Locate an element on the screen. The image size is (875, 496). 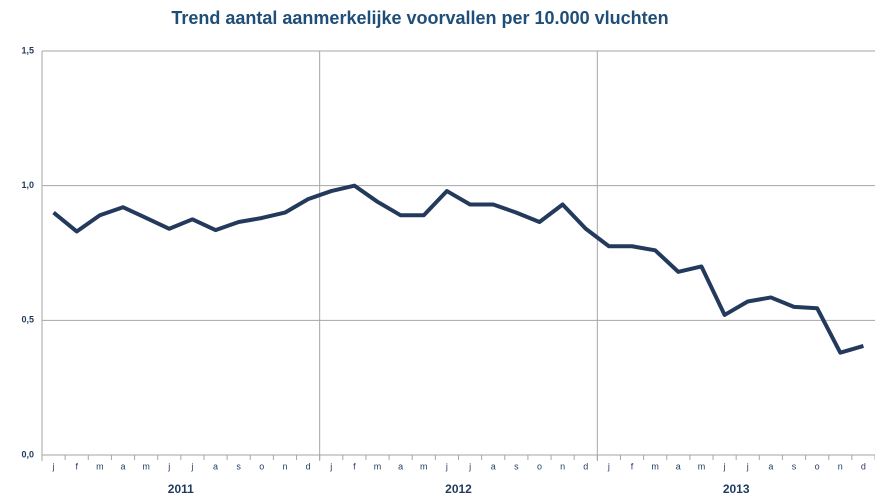
year-label: 2012 is located at coordinates (458, 489).